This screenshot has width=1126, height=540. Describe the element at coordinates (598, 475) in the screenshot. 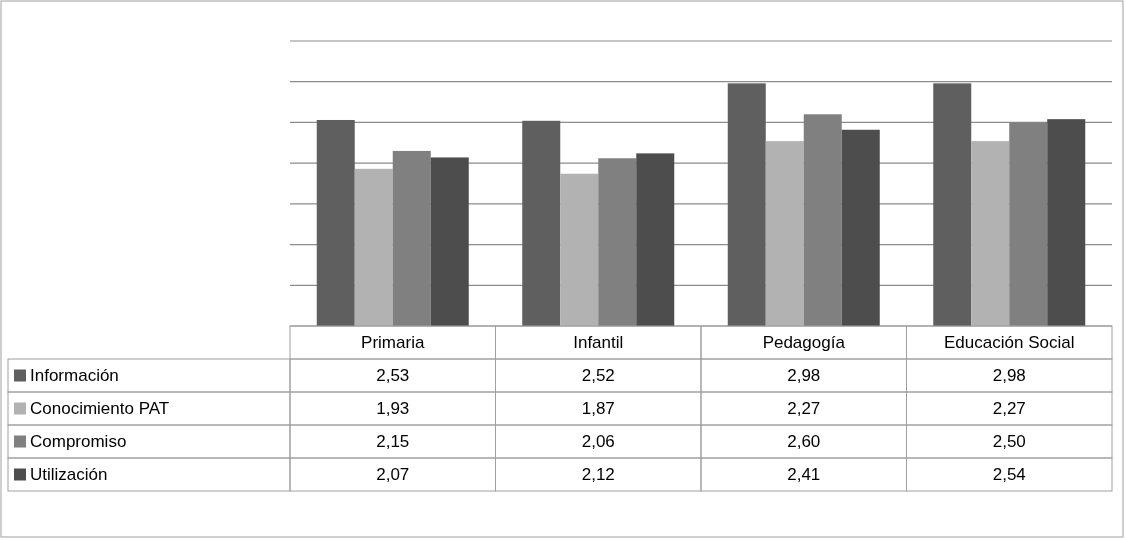

I see `data-label: 2,12` at that location.